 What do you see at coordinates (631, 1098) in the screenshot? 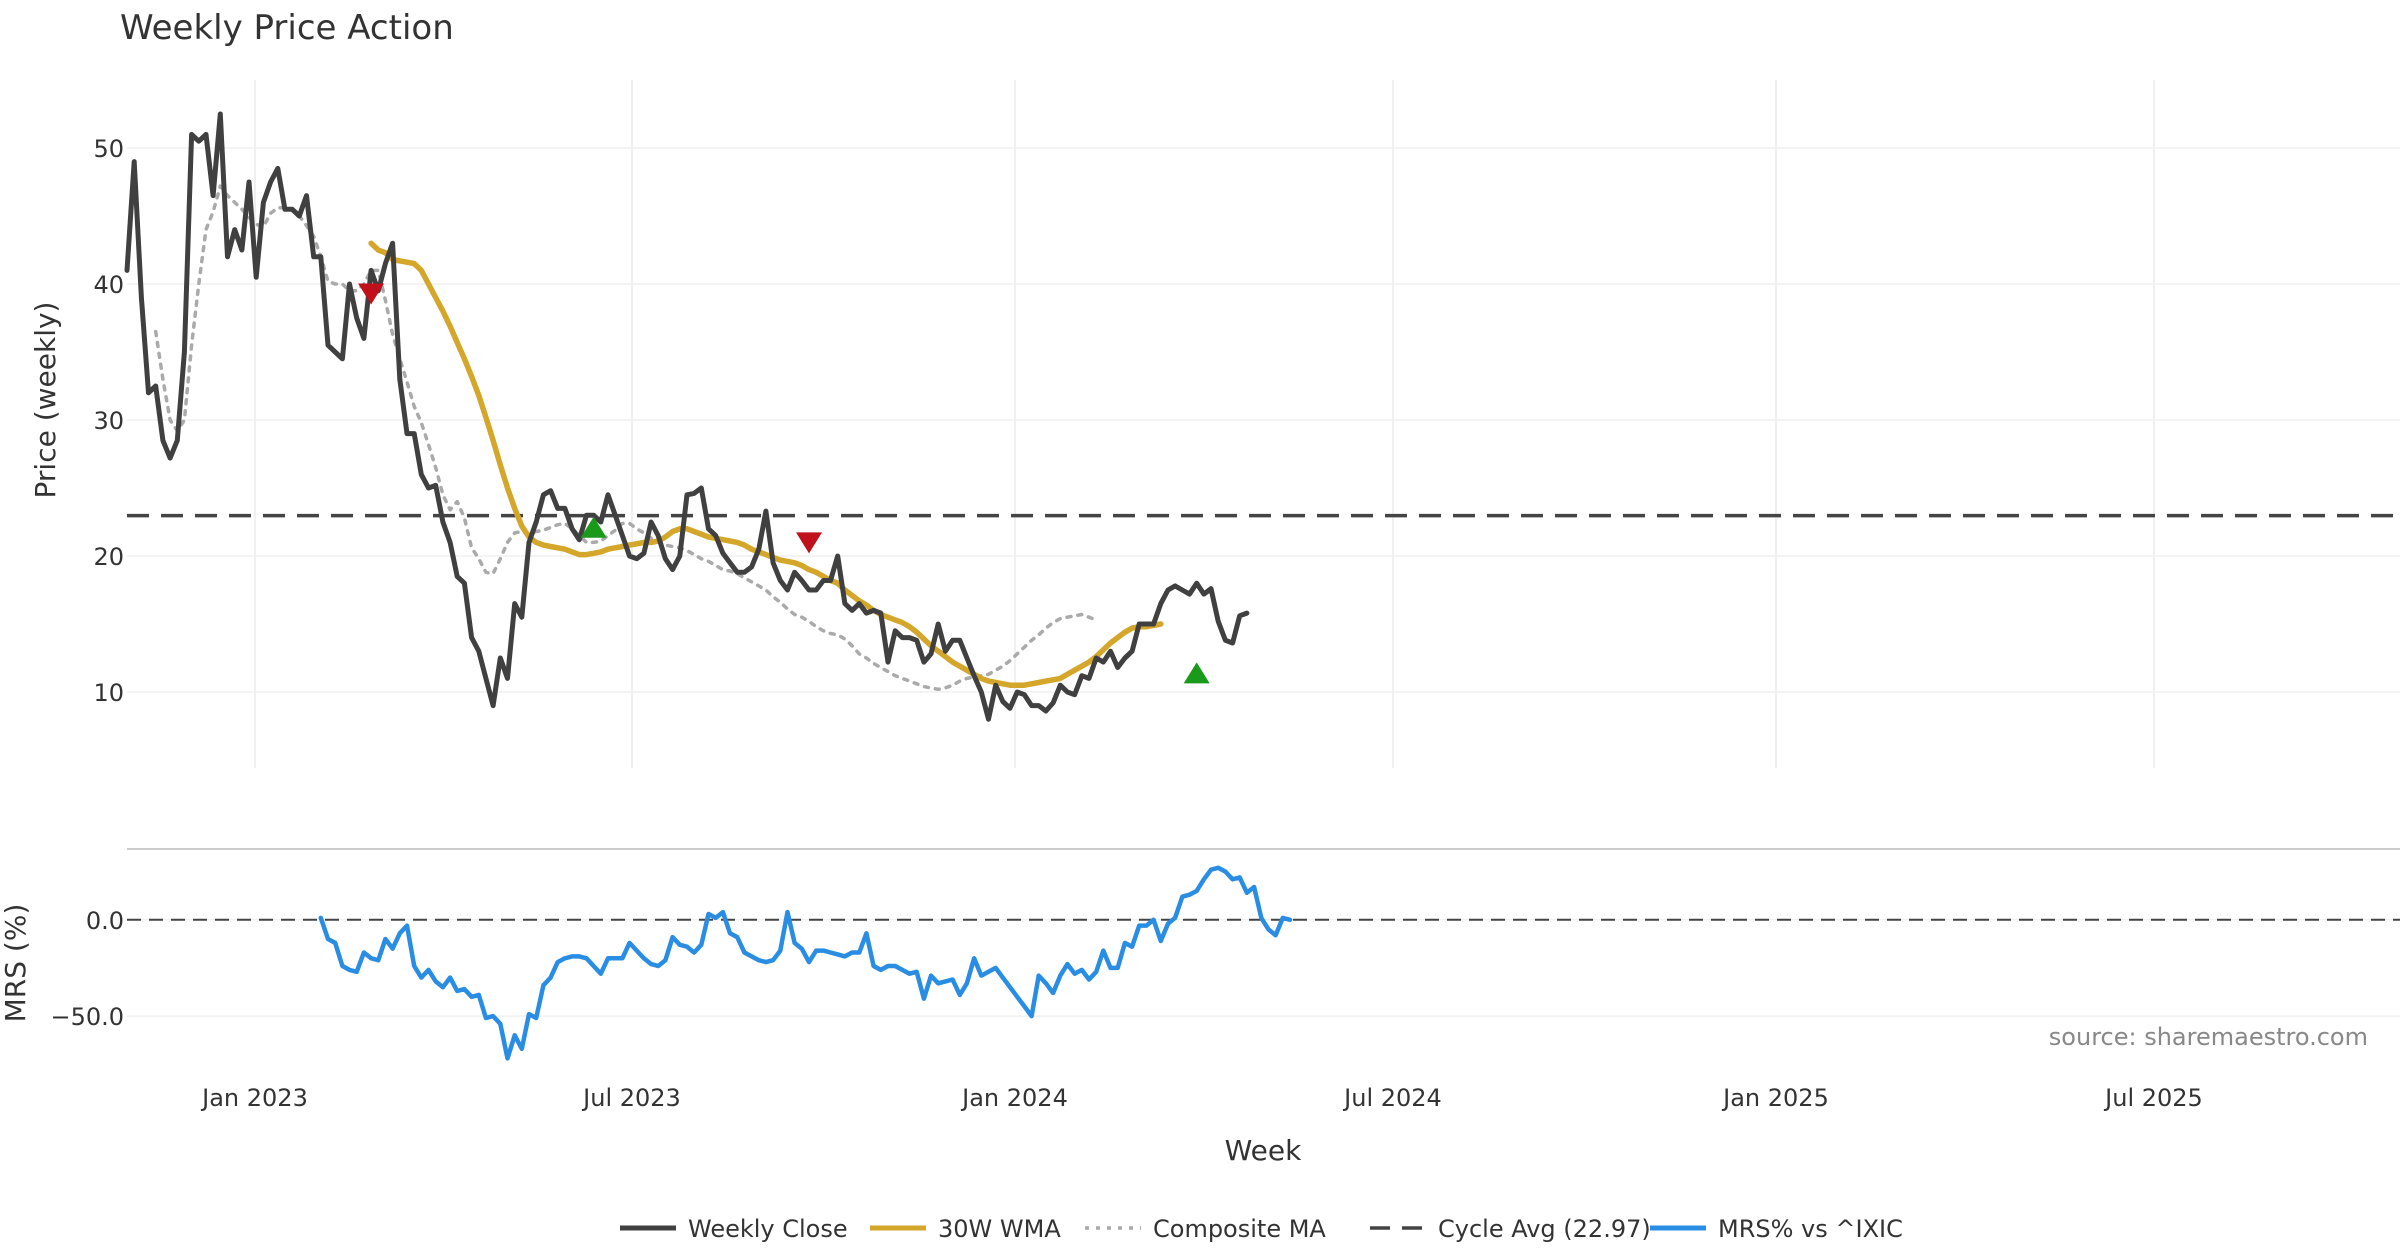
I see `x-tick-label: Jul 2023` at bounding box center [631, 1098].